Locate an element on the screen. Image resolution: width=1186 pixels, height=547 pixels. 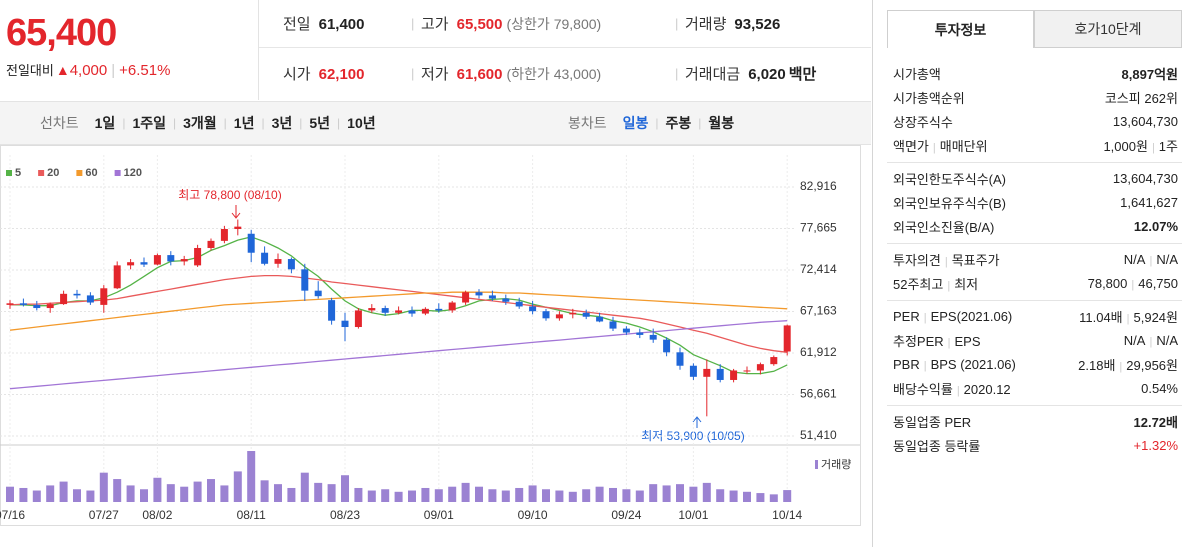
change-amount: 4,000 is located at coordinates (88, 70).